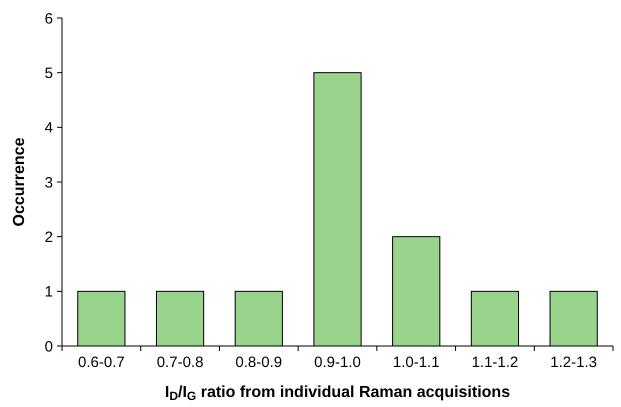 Image resolution: width=621 pixels, height=407 pixels. Describe the element at coordinates (48, 237) in the screenshot. I see `y-tick-label: 2` at that location.